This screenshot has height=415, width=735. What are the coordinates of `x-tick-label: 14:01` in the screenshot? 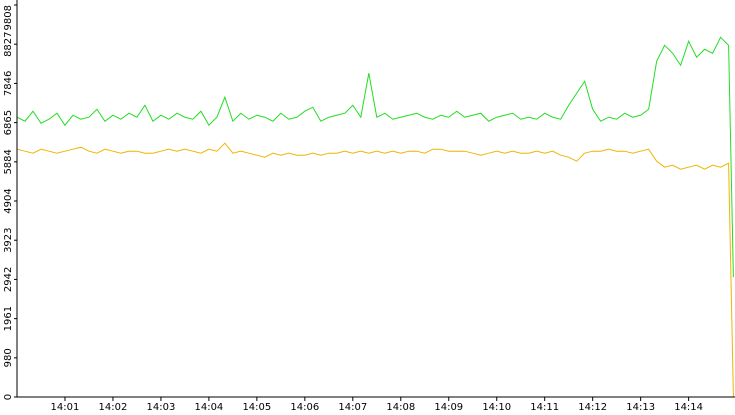 It's located at (65, 407).